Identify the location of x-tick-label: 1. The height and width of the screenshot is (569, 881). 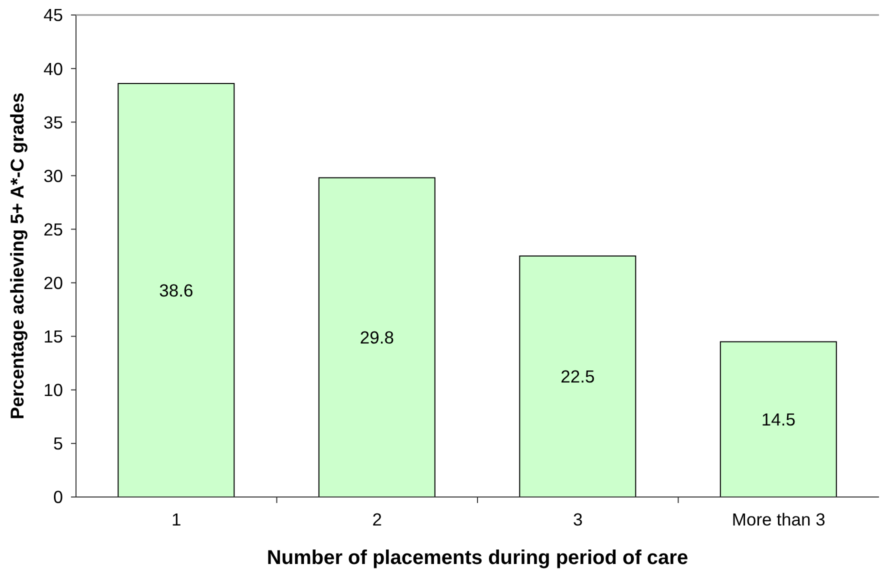
(177, 519).